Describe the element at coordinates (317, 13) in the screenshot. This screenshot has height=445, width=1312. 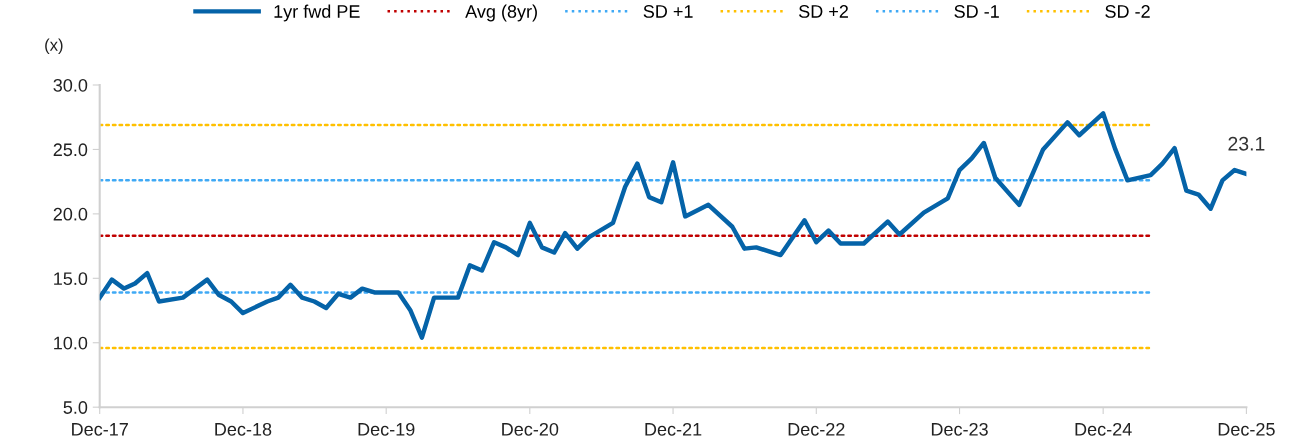
I see `legend-label: 1yr fwd PE` at that location.